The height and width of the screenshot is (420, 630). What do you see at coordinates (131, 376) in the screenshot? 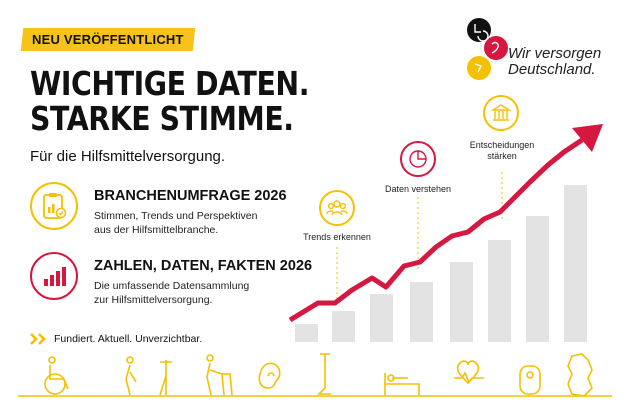
I see `walker-person-icon` at bounding box center [131, 376].